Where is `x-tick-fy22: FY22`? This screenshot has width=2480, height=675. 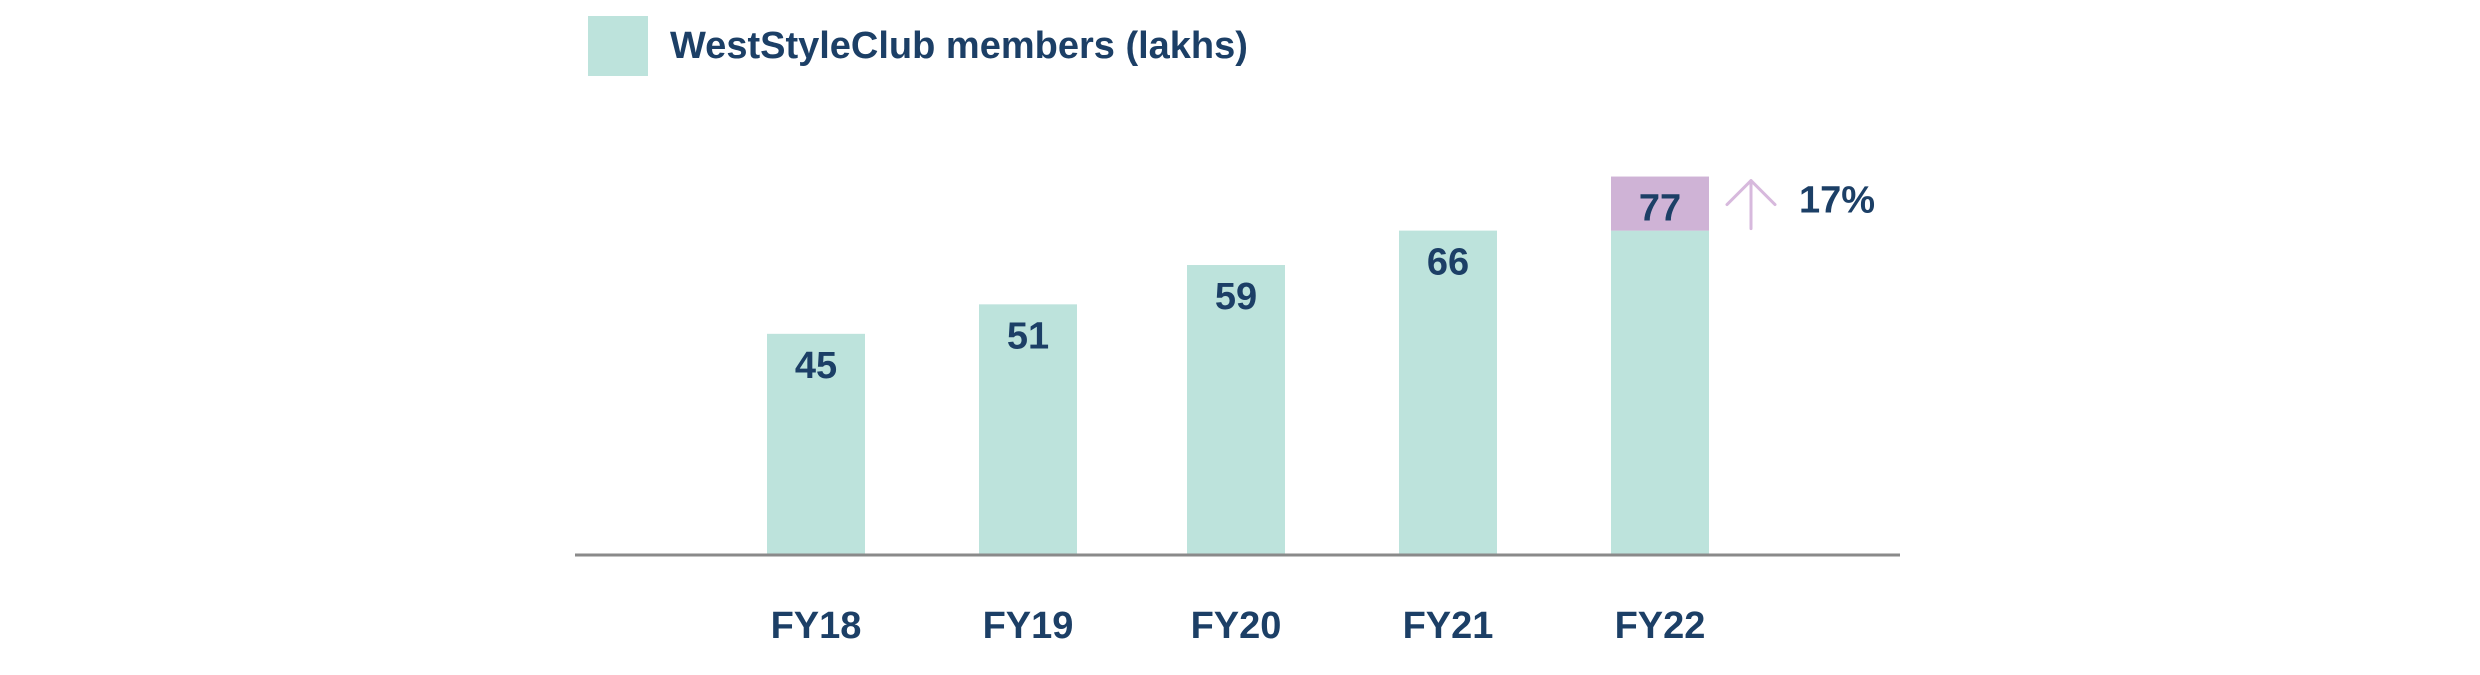 x-tick-fy22: FY22 is located at coordinates (1660, 626).